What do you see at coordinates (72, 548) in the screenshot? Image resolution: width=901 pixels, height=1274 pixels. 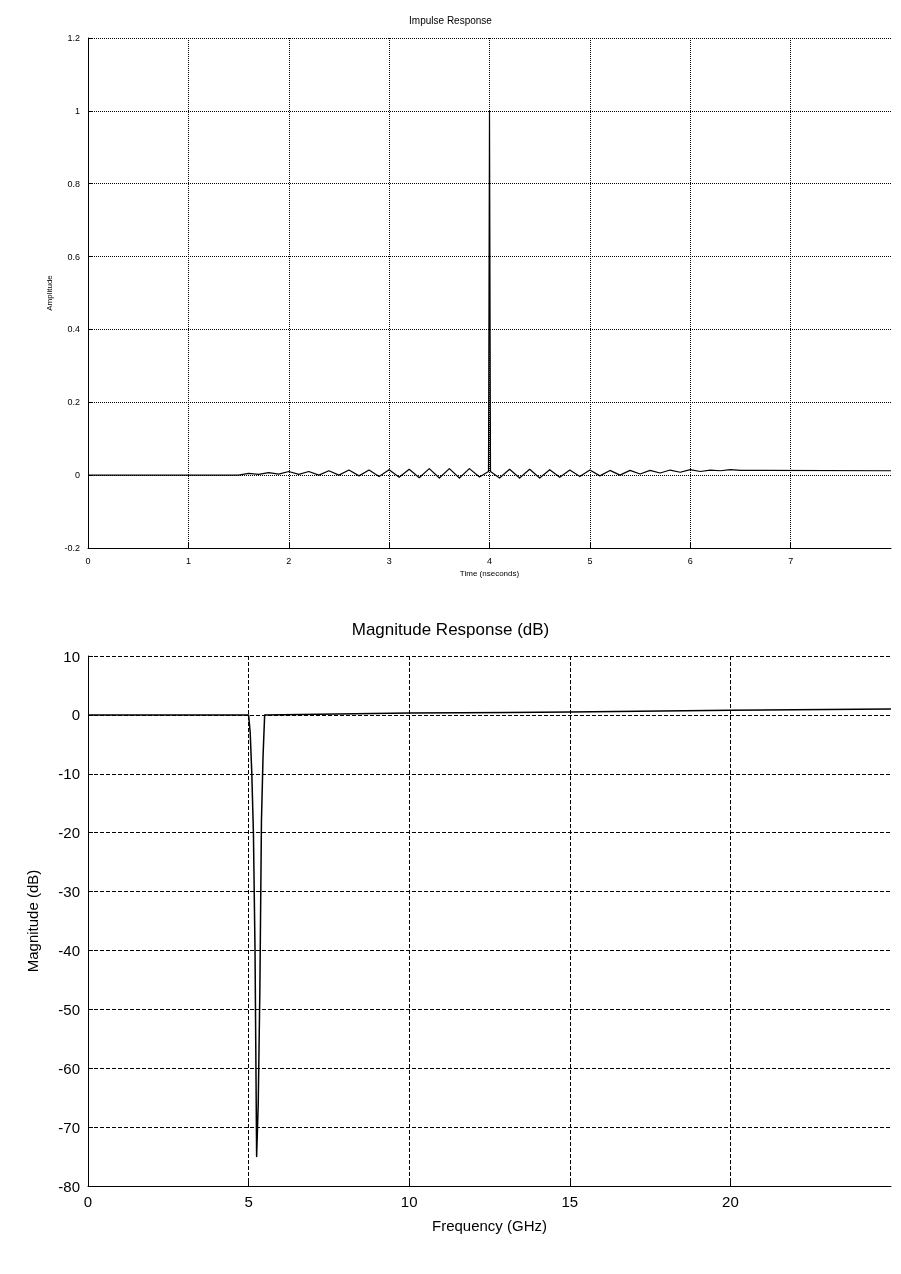 I see `y-tick-label: -0.2` at bounding box center [72, 548].